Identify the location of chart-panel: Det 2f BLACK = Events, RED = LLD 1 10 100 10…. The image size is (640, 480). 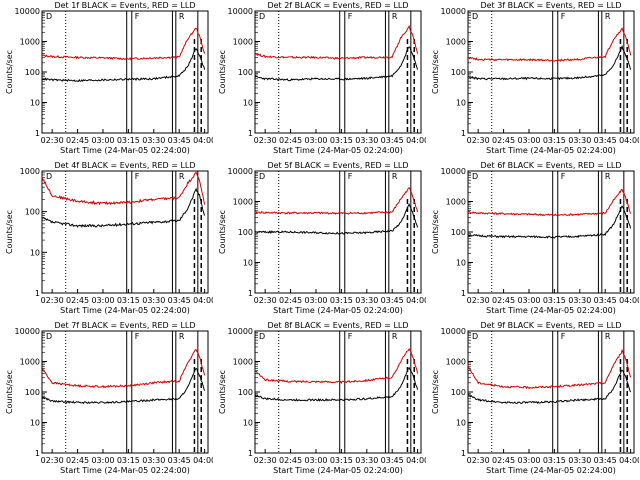
(319, 80).